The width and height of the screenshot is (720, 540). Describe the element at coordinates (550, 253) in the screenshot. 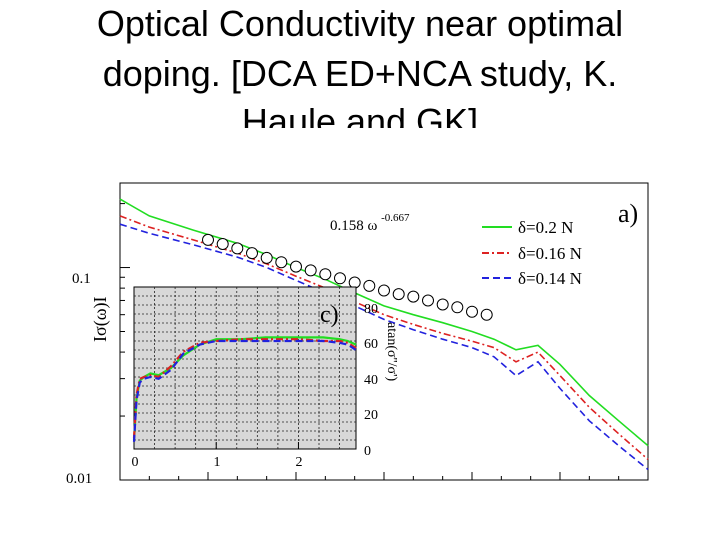

I see `legend-label-delta-0.16: δ=0.16 N` at that location.